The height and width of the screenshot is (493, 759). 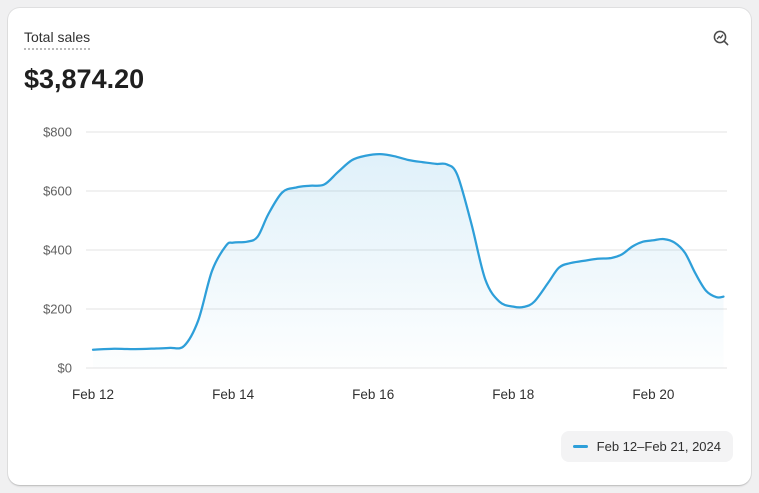 I want to click on legend-item: Feb 12–Feb 21, 2024, so click(x=646, y=446).